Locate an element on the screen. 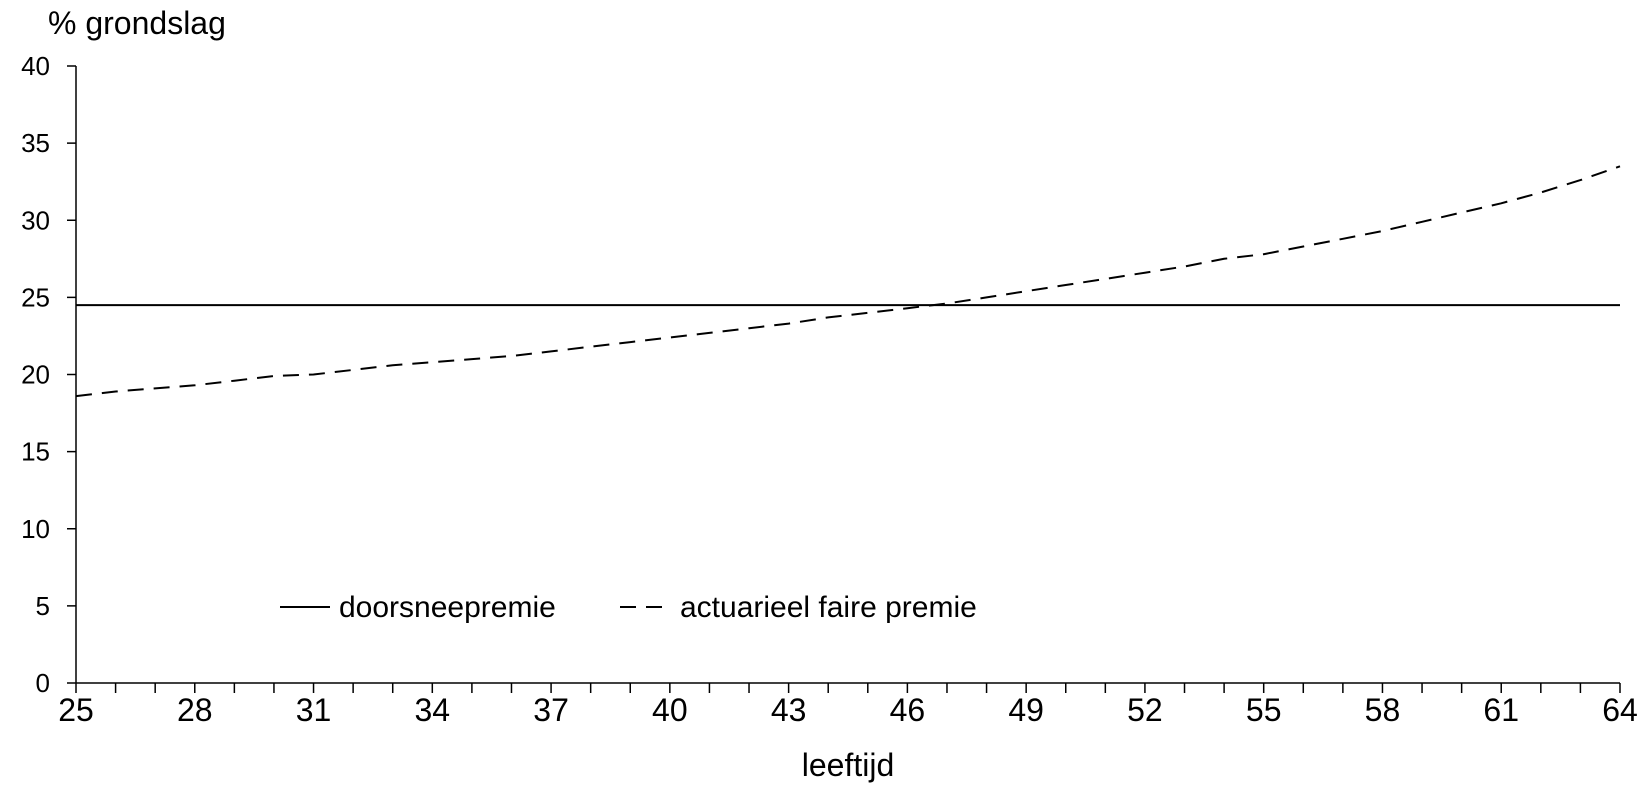  legend-label-doorsneepremie: doorsneepremie is located at coordinates (447, 607).